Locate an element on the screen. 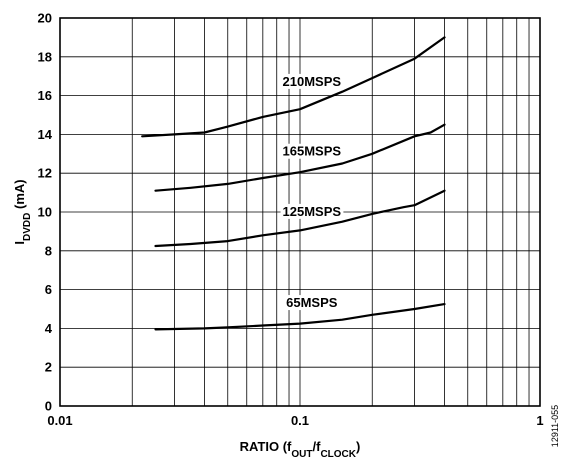  series-label-210msps: 210MSPS is located at coordinates (312, 81).